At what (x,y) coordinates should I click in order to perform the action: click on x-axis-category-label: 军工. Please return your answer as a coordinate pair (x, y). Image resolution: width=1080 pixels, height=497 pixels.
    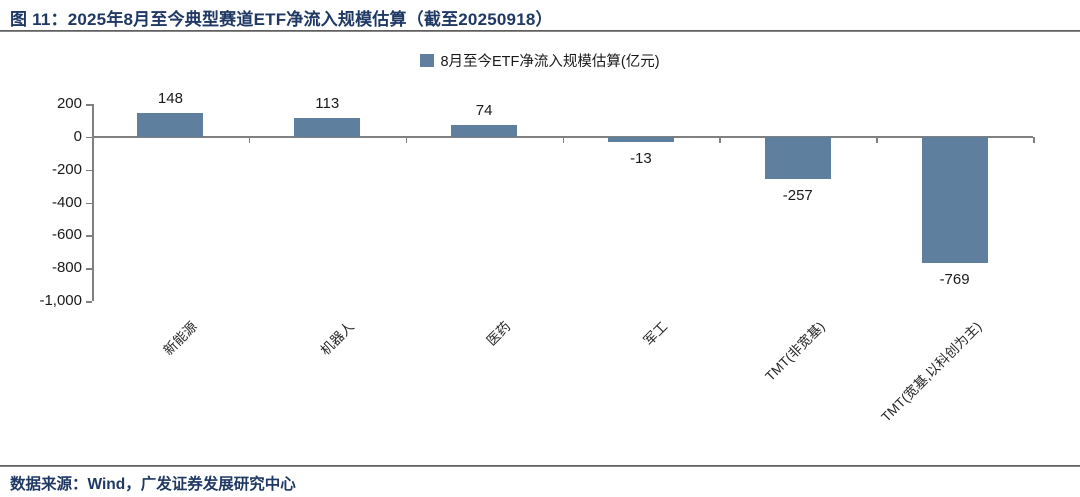
    Looking at the image, I should click on (655, 333).